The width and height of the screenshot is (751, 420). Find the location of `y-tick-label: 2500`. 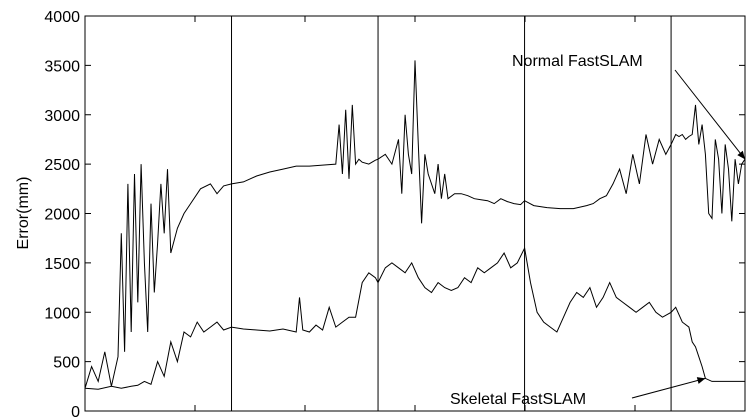

y-tick-label: 2500 is located at coordinates (62, 165).